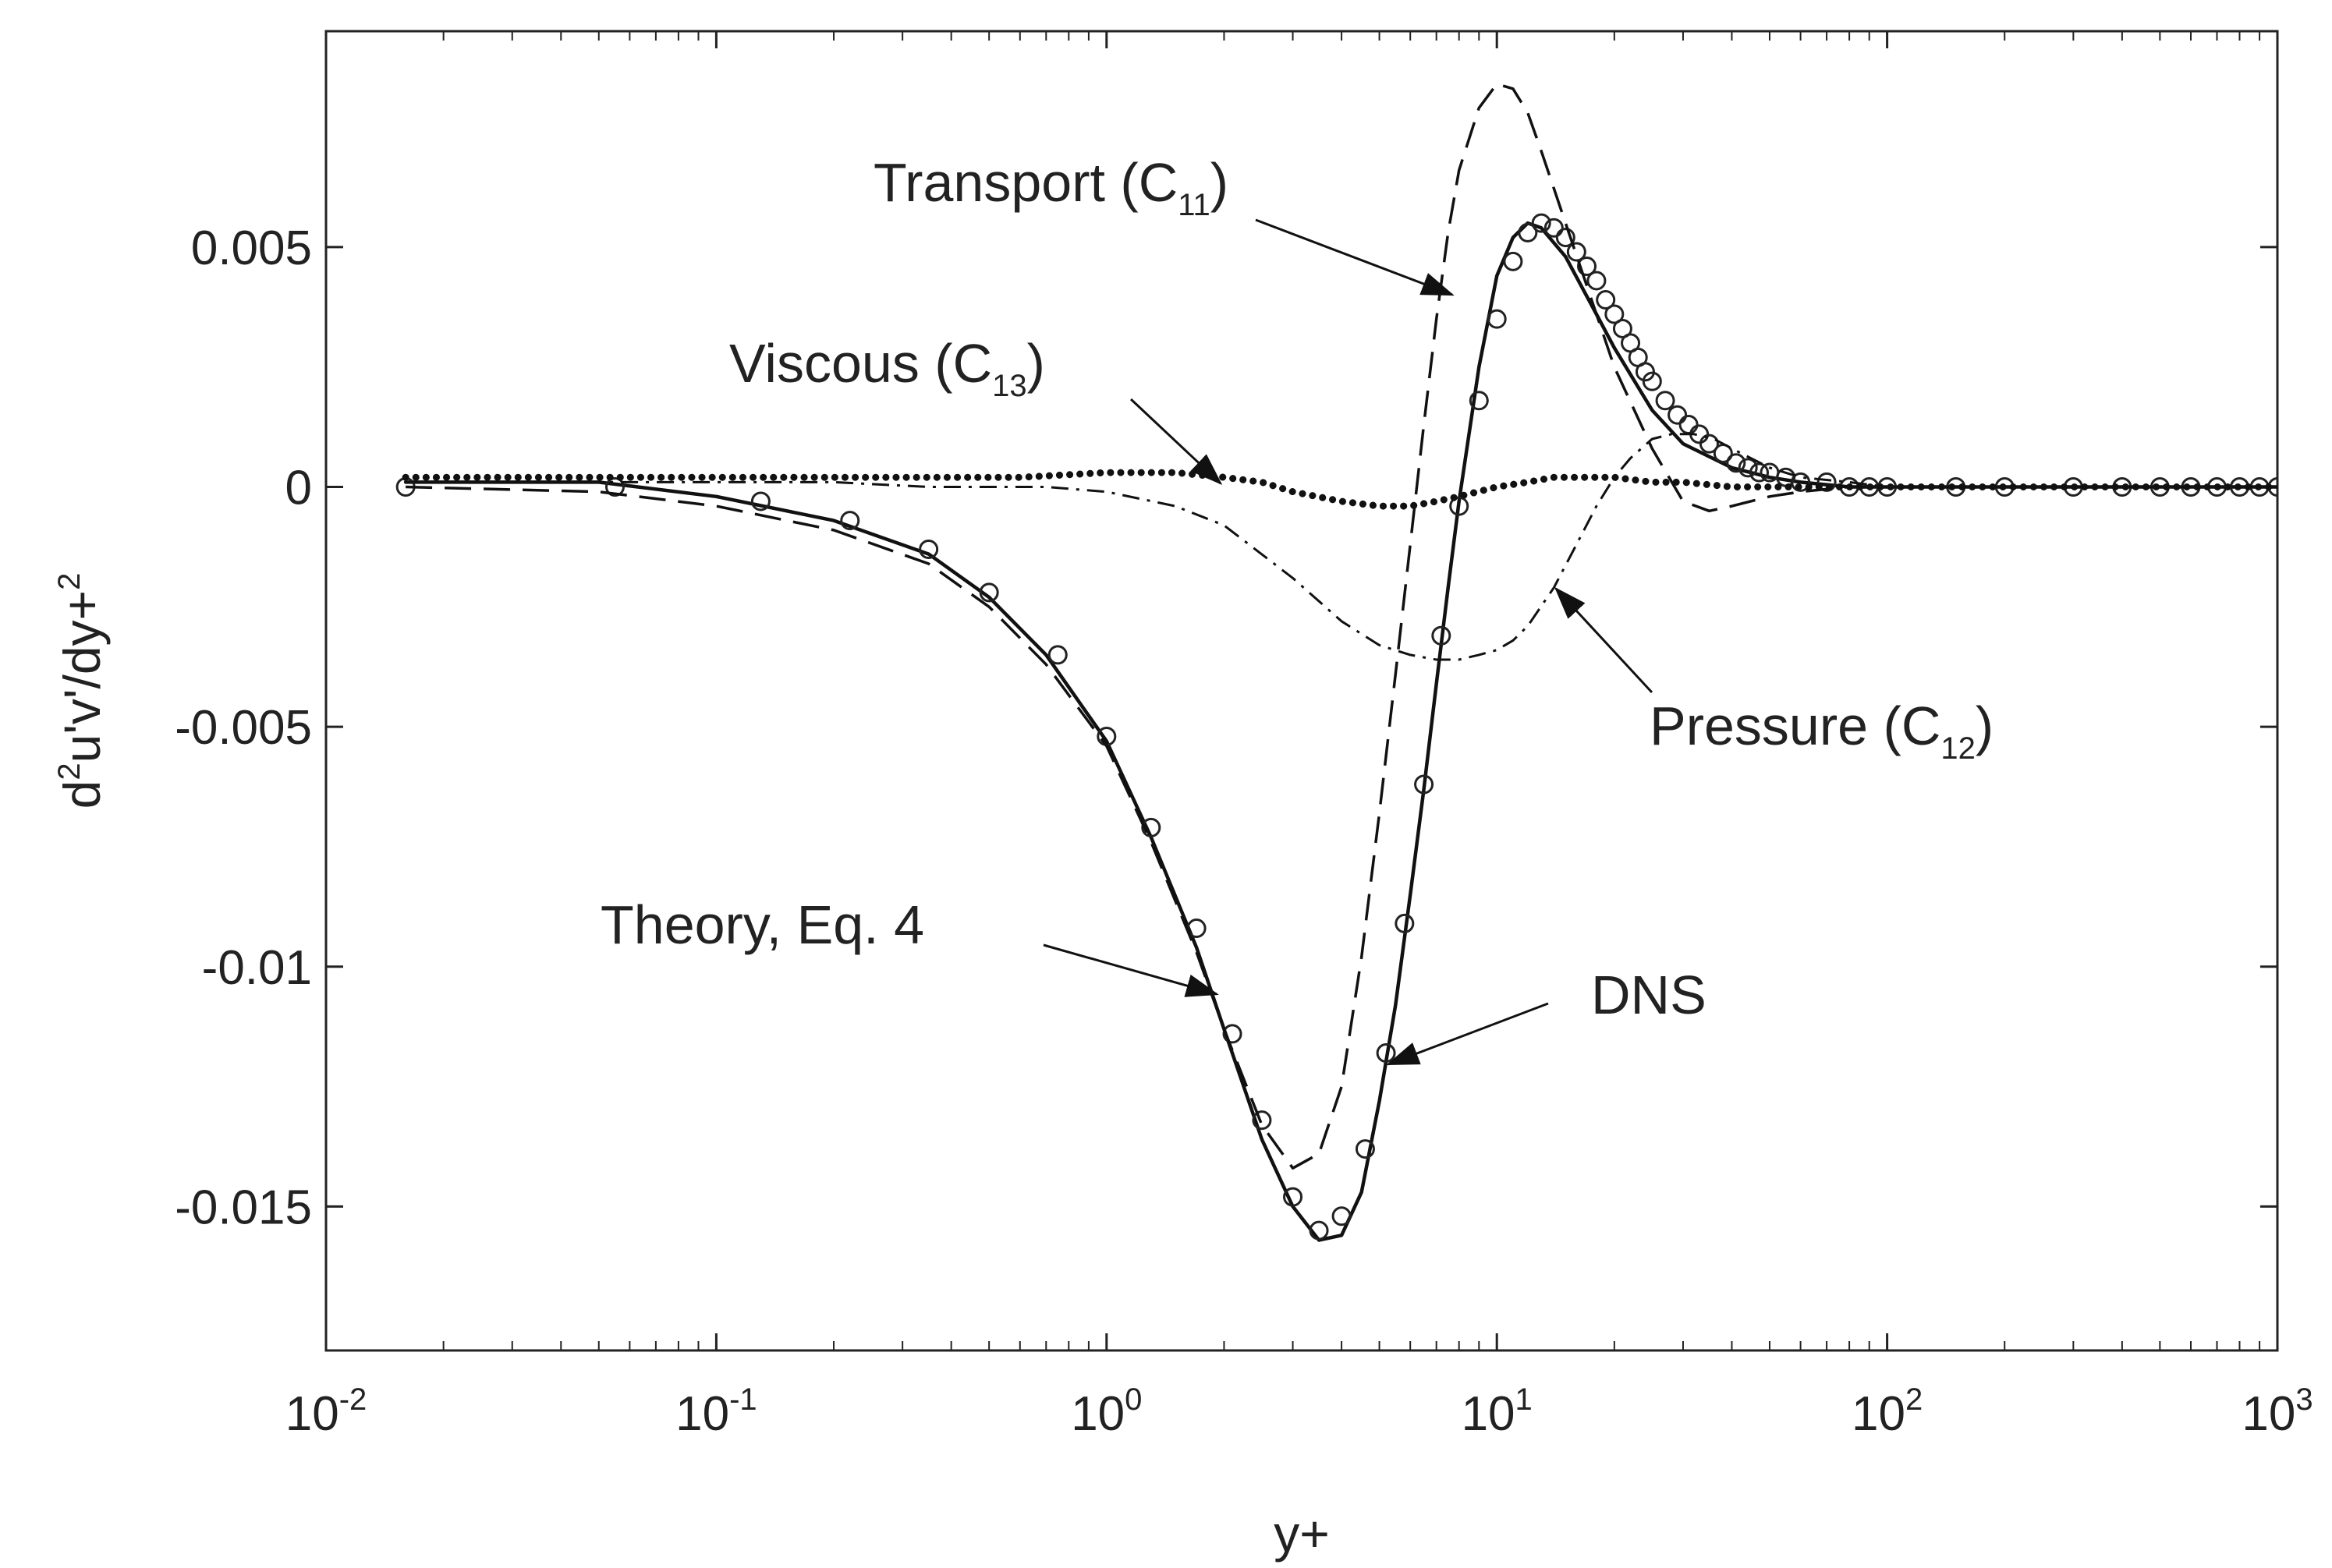  I want to click on y-axis-title-base: d, so click(82, 794).